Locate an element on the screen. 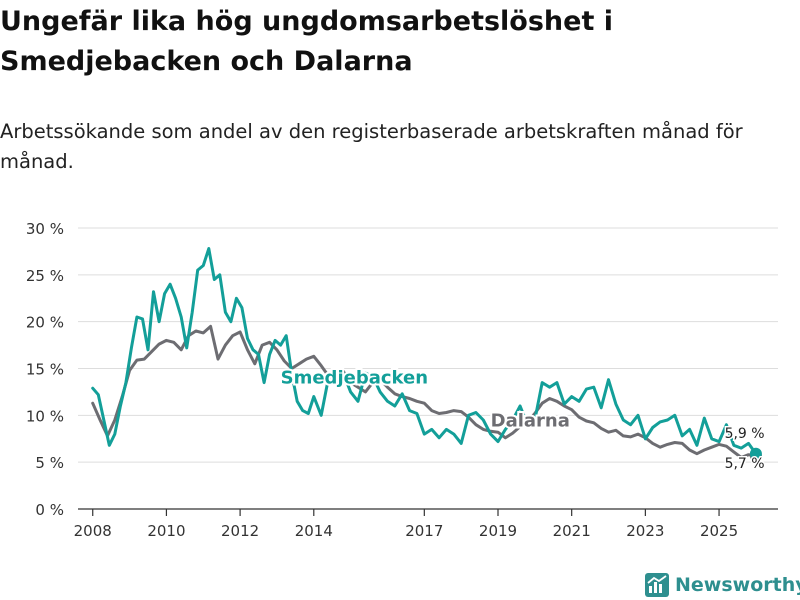  series-labels: Dalarna 5,7 % Smedjebacken 5,9 % is located at coordinates (522, 419).